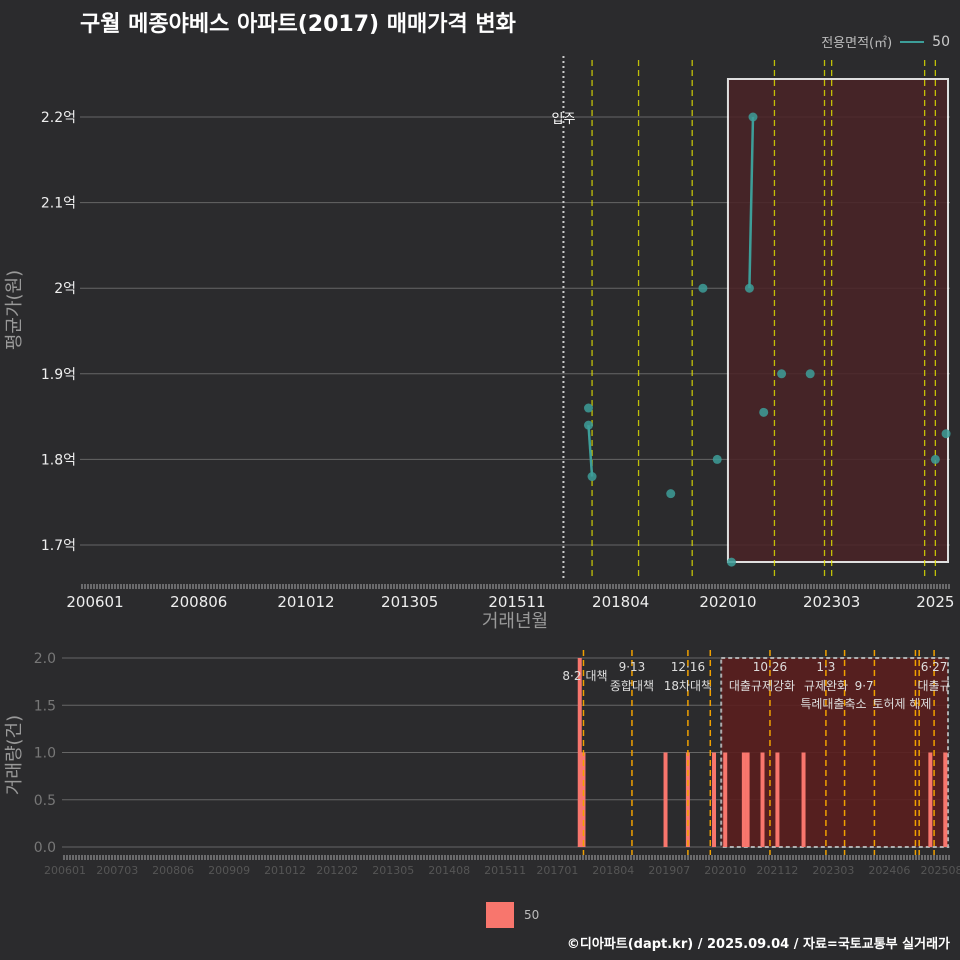 Image resolution: width=960 pixels, height=960 pixels. I want to click on policy-name-label: 특례대출축소, so click(833, 704).